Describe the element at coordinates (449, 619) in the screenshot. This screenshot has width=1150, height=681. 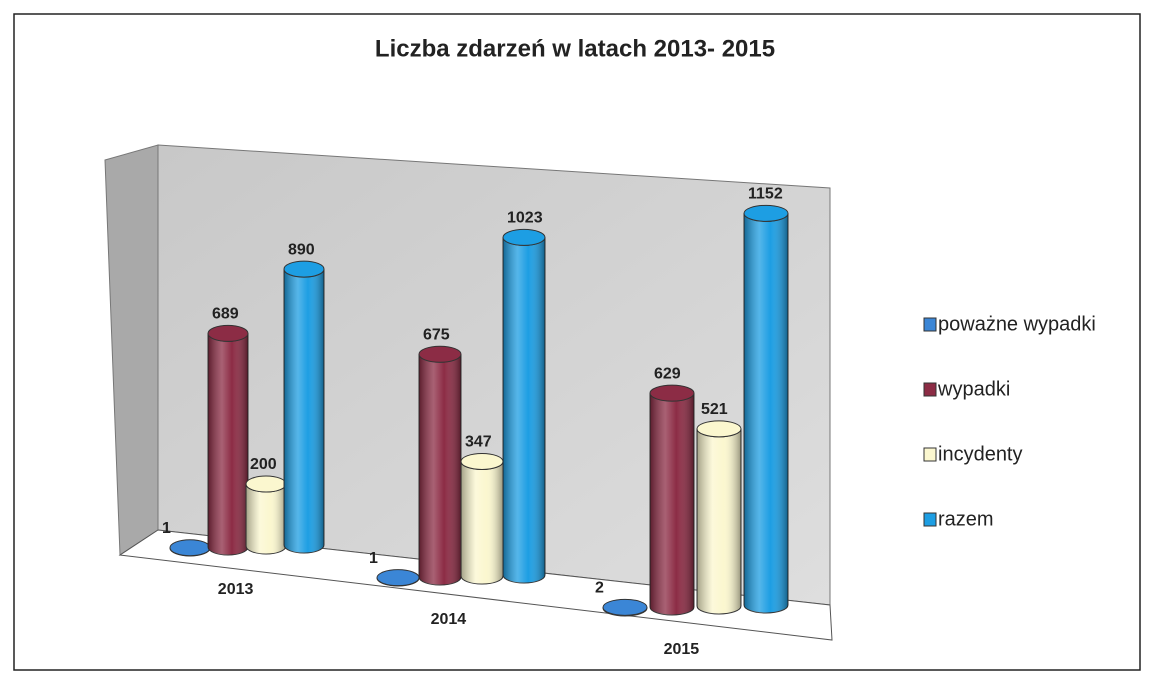
I see `x-tick-label: 2014` at that location.